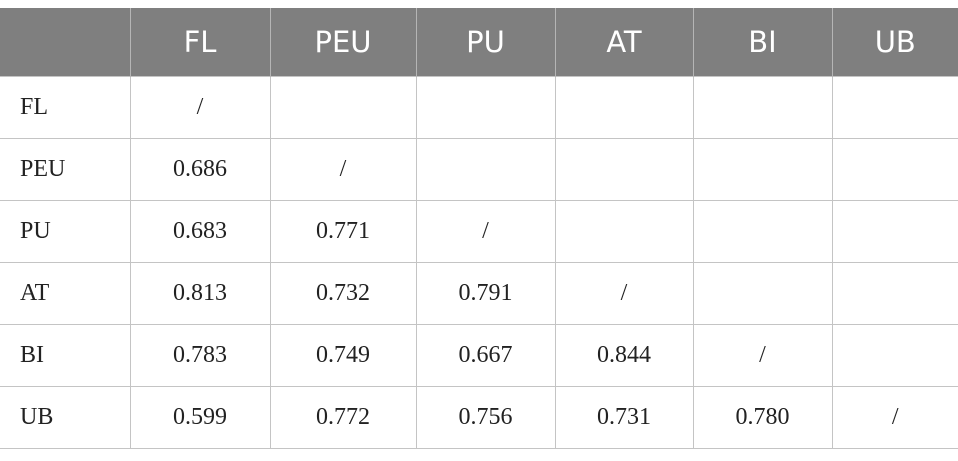 The height and width of the screenshot is (461, 958). I want to click on table-row: UB 0.599 0.772 0.756 0.731 0.780/, so click(479, 417).